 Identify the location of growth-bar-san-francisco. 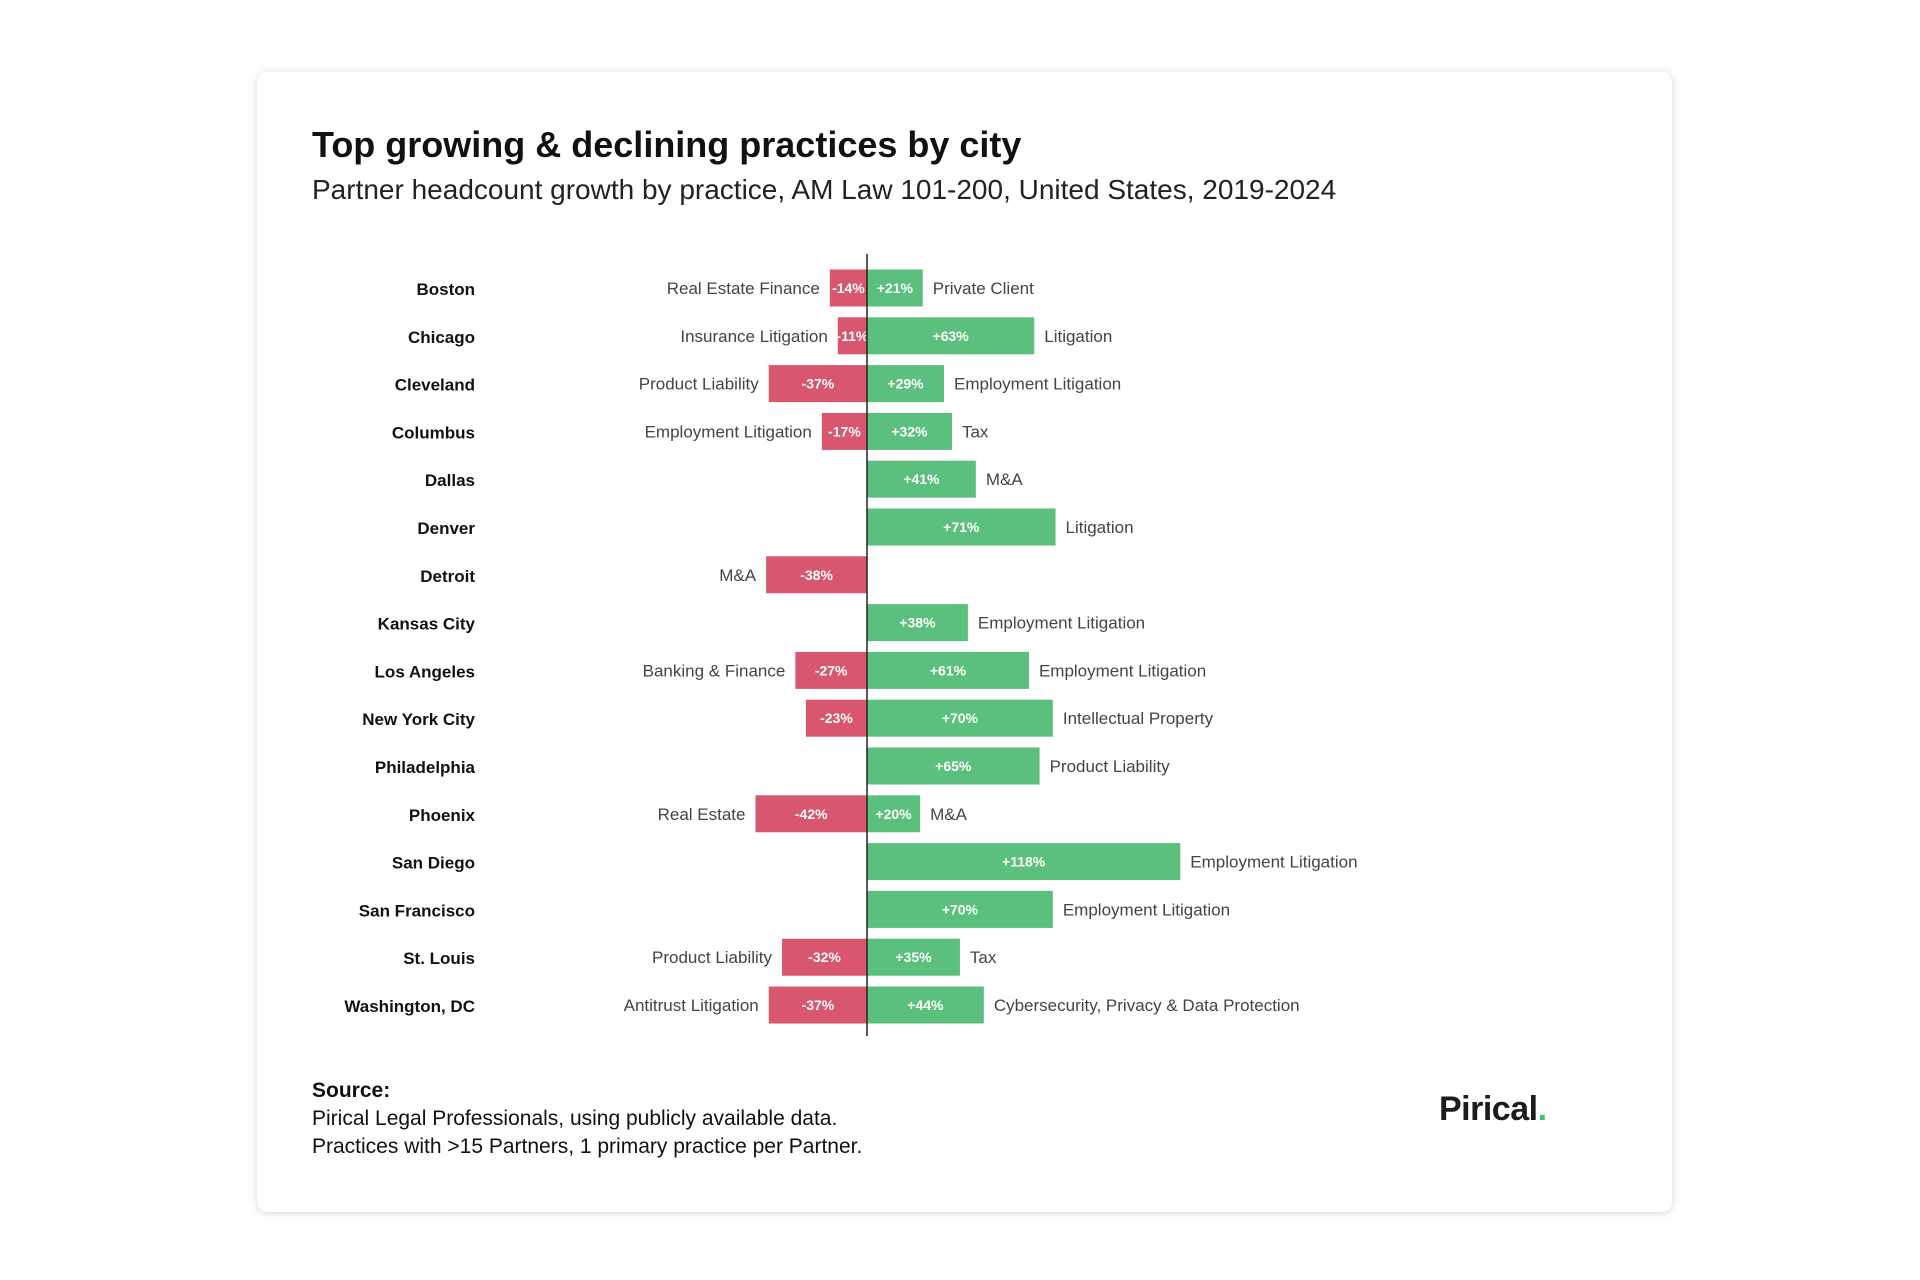
(960, 909).